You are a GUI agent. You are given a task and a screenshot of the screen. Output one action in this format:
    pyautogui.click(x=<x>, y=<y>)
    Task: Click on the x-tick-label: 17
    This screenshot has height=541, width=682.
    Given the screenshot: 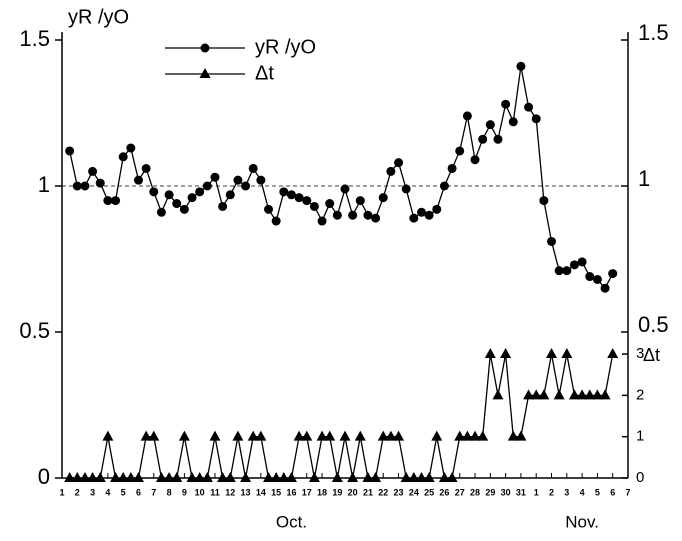 What is the action you would take?
    pyautogui.click(x=307, y=492)
    